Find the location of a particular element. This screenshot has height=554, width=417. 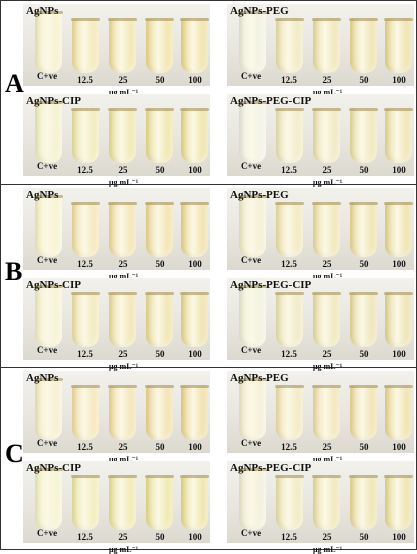

section-letter: C is located at coordinates (14, 453).